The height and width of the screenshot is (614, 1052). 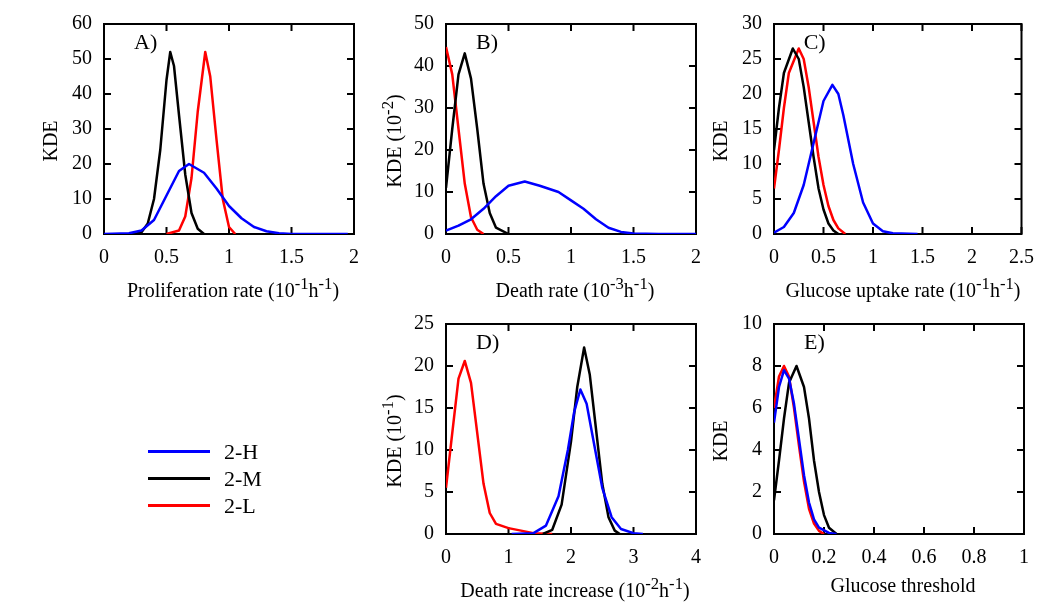 What do you see at coordinates (757, 448) in the screenshot?
I see `y-tick-label: 4` at bounding box center [757, 448].